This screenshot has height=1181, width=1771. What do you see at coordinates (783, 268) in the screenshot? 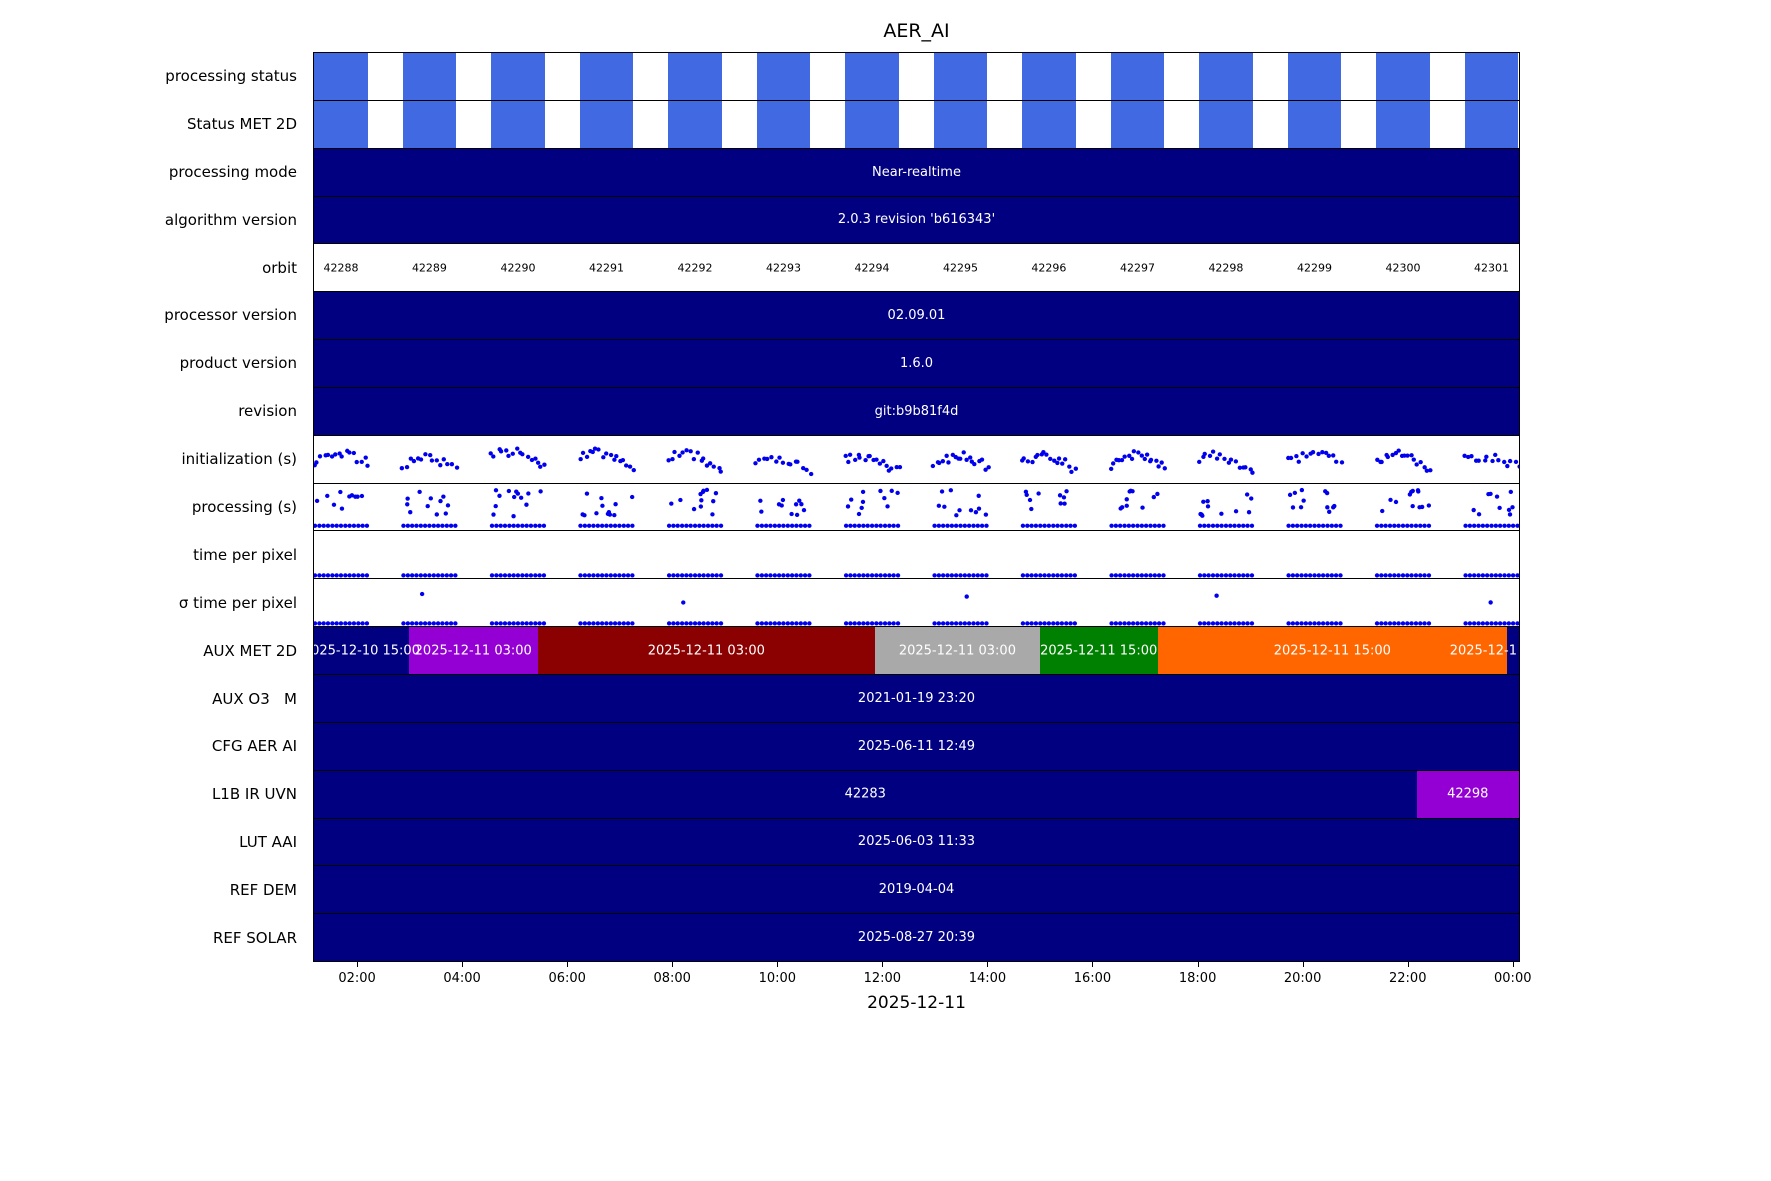
I see `orbit-number: 42293` at bounding box center [783, 268].